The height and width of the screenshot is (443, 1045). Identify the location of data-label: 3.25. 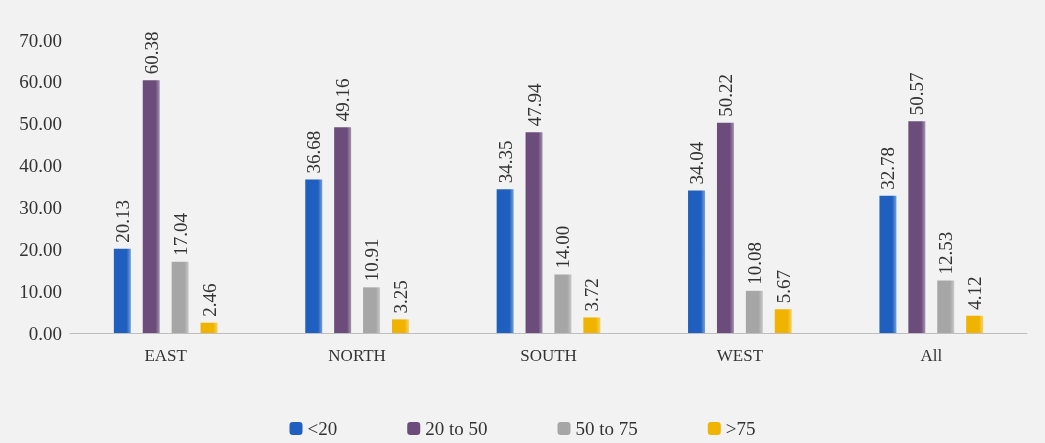
(400, 297).